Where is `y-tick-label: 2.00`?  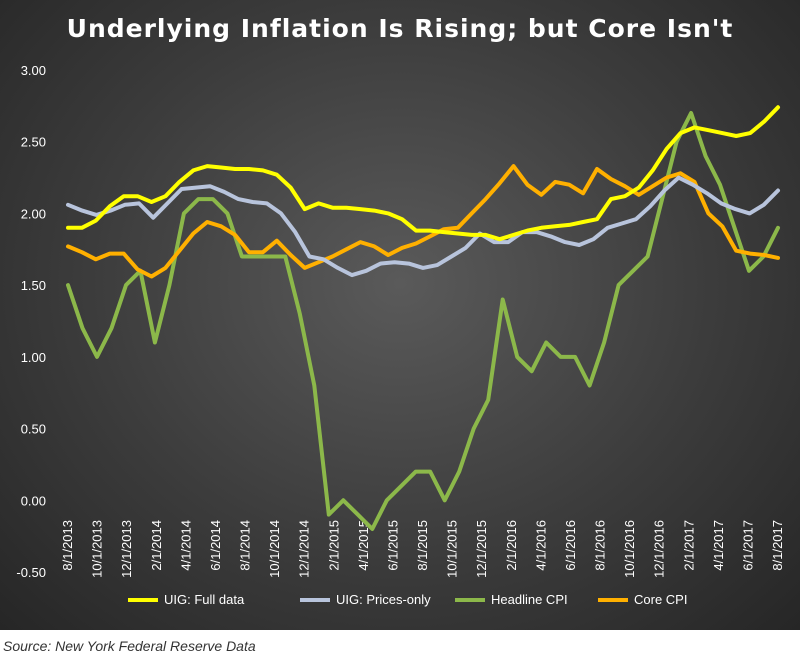
y-tick-label: 2.00 is located at coordinates (33, 213).